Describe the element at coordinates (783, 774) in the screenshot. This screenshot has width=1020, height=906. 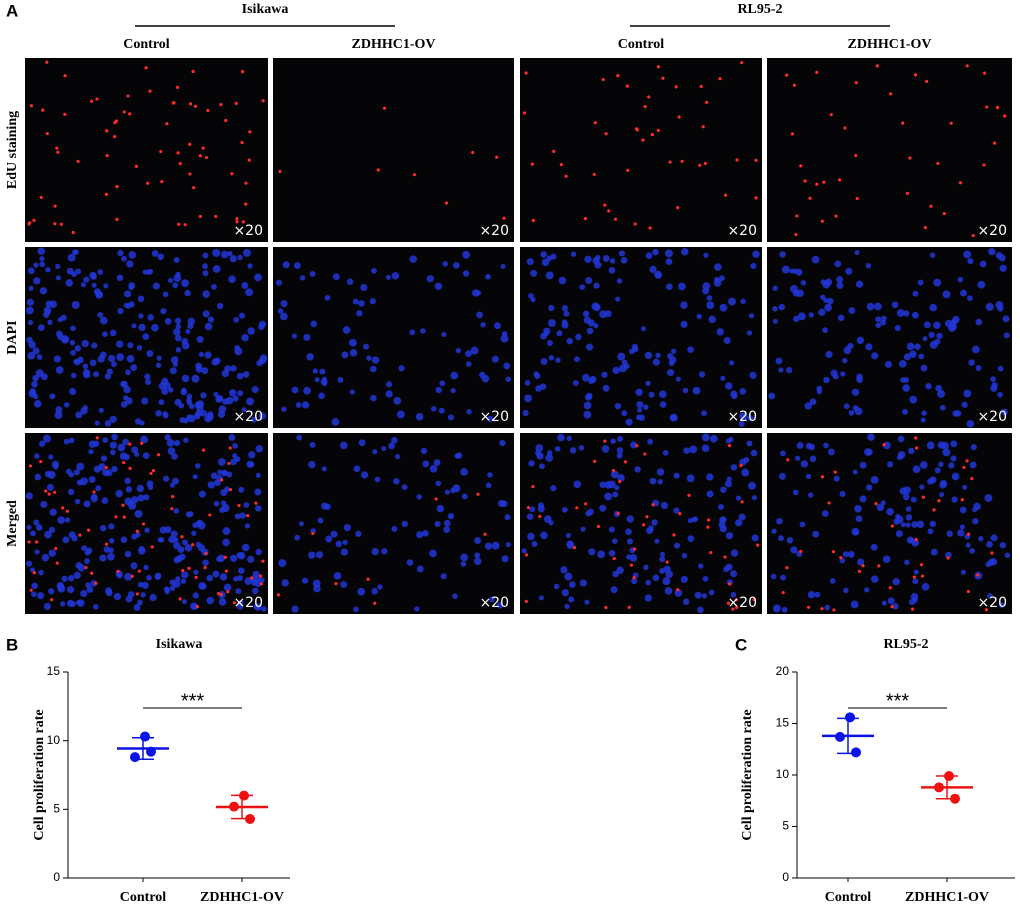
I see `y-tick-label: 10` at that location.